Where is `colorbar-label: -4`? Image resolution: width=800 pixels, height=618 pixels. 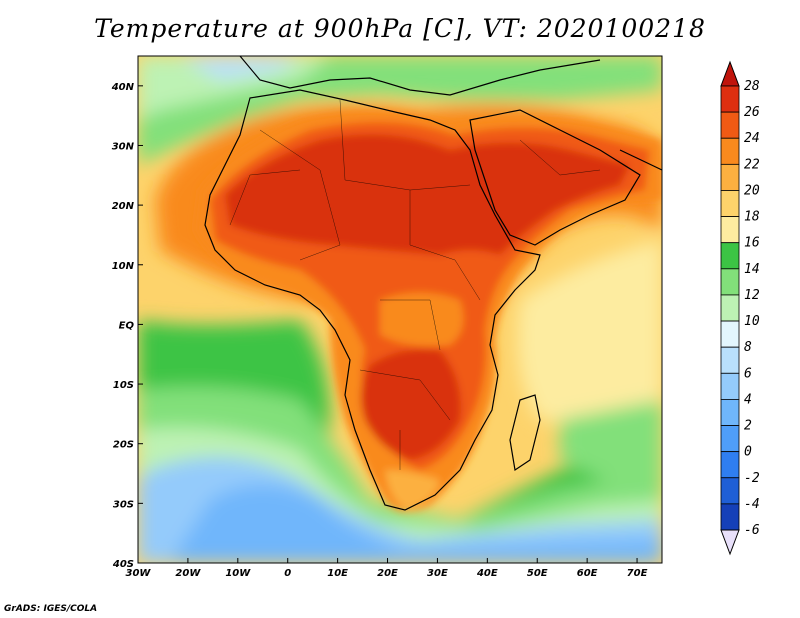 colorbar-label: -4 is located at coordinates (752, 504).